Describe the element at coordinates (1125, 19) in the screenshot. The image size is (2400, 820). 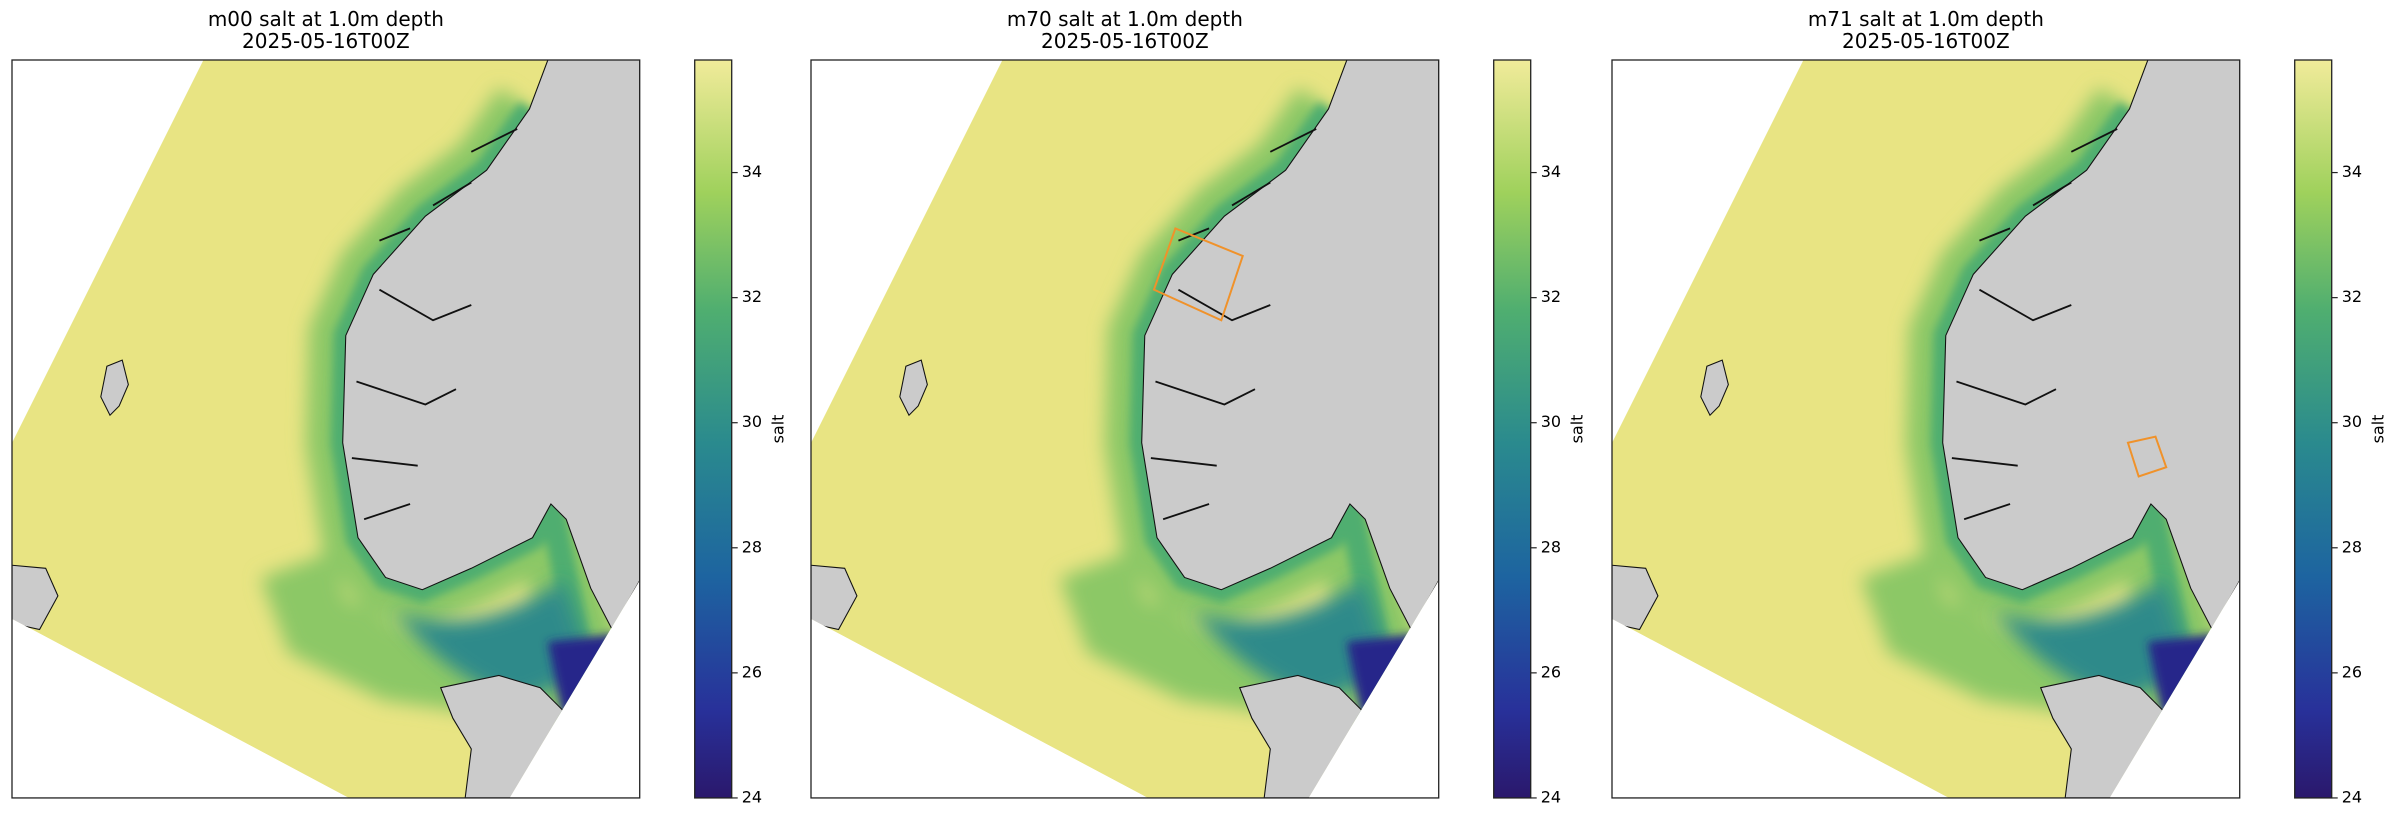
I see `panel-title: m70 salt at 1.0m depth` at that location.